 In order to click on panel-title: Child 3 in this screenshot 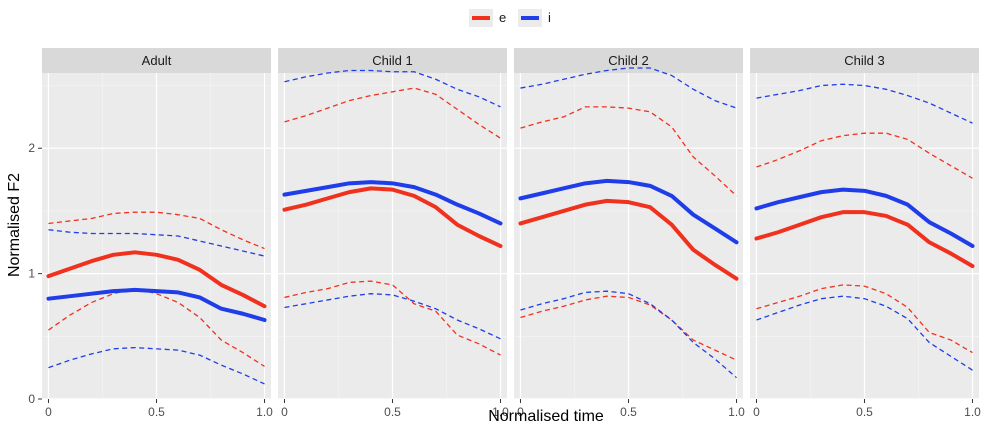, I will do `click(864, 60)`.